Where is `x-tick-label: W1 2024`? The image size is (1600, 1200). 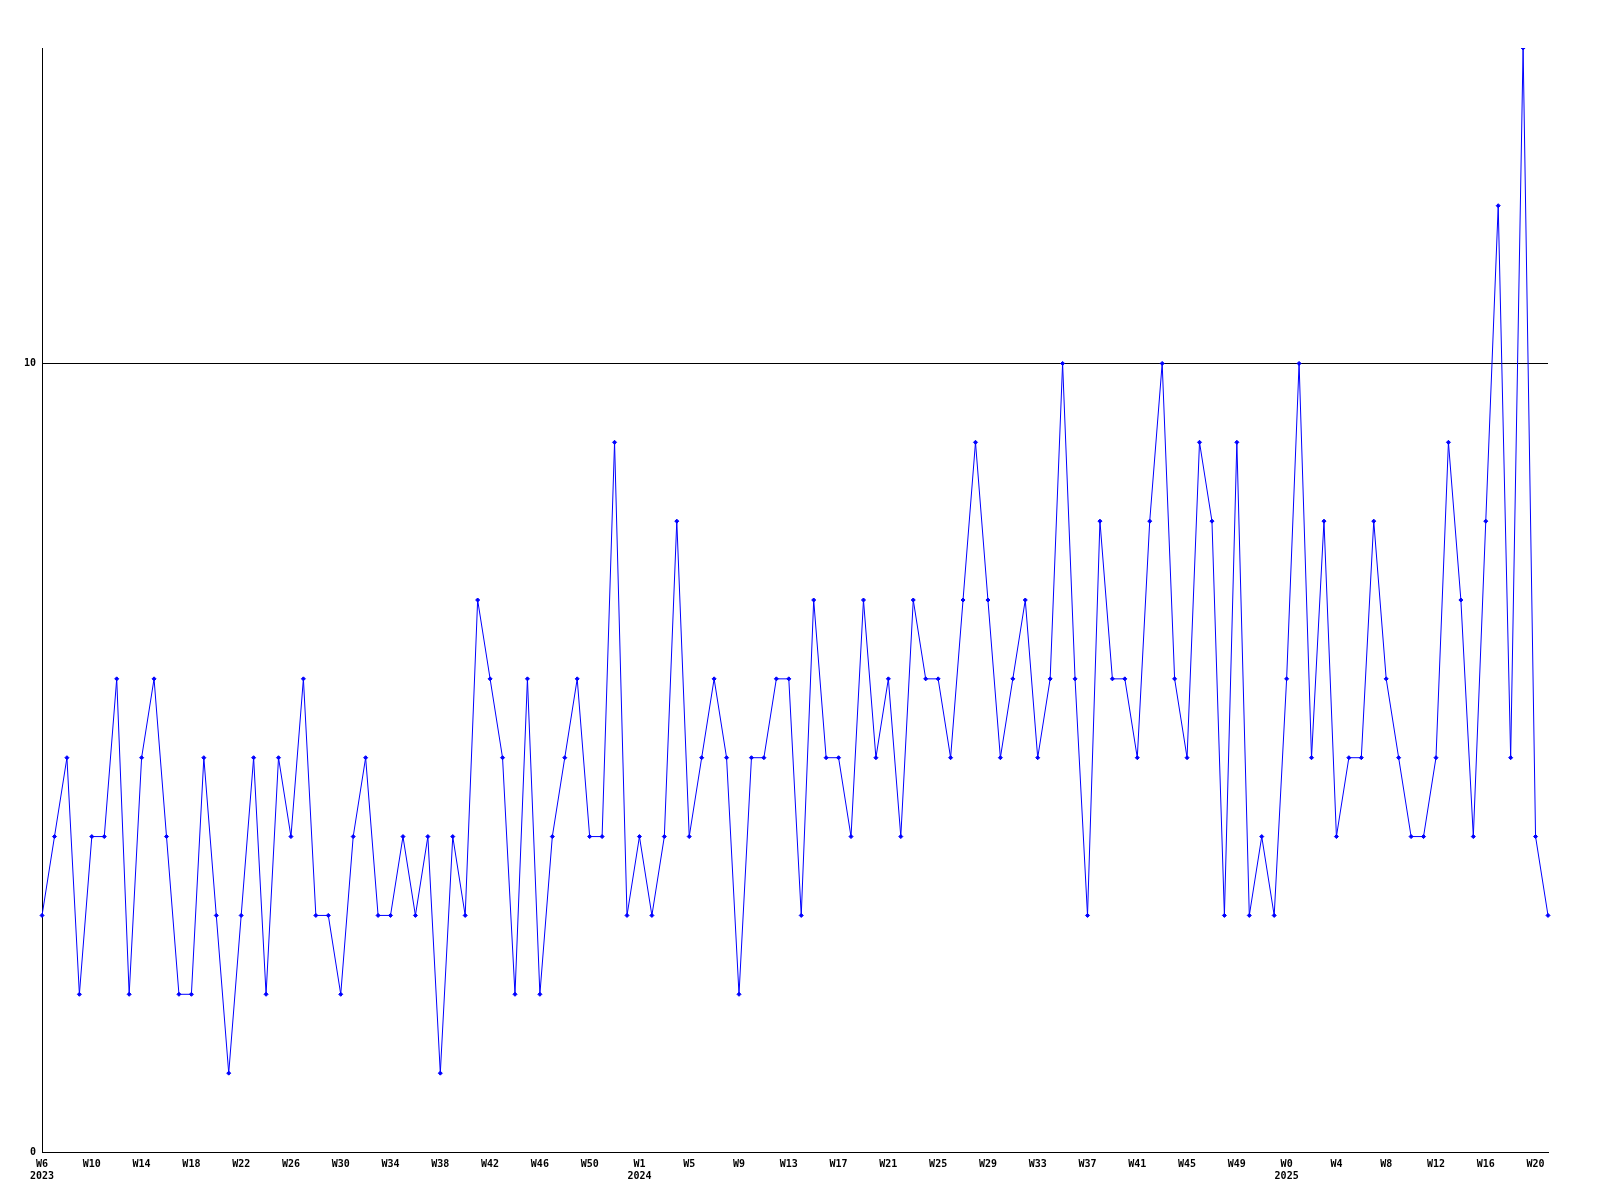 x-tick-label: W1 2024 is located at coordinates (639, 1169).